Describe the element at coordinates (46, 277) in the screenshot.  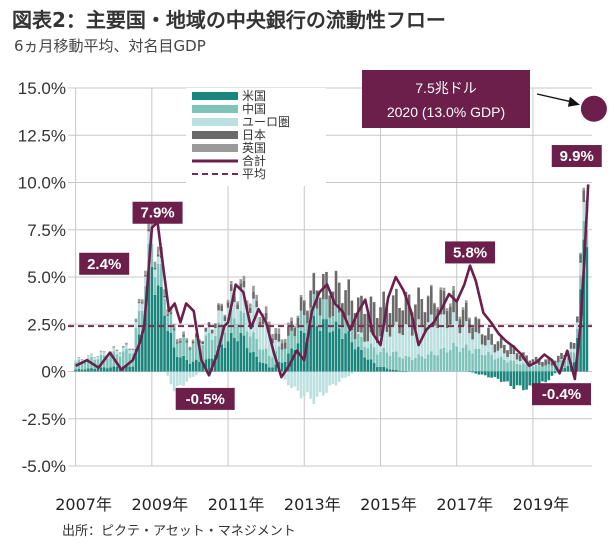
I see `y-tick-label: 5.0%` at that location.